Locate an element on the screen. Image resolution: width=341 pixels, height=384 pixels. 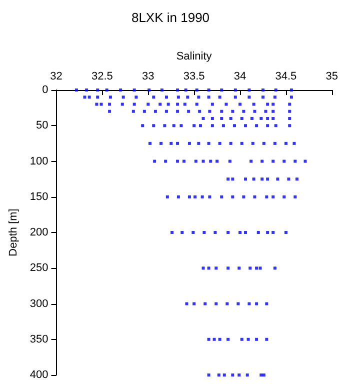
y-tick-label: 150 is located at coordinates (39, 196).